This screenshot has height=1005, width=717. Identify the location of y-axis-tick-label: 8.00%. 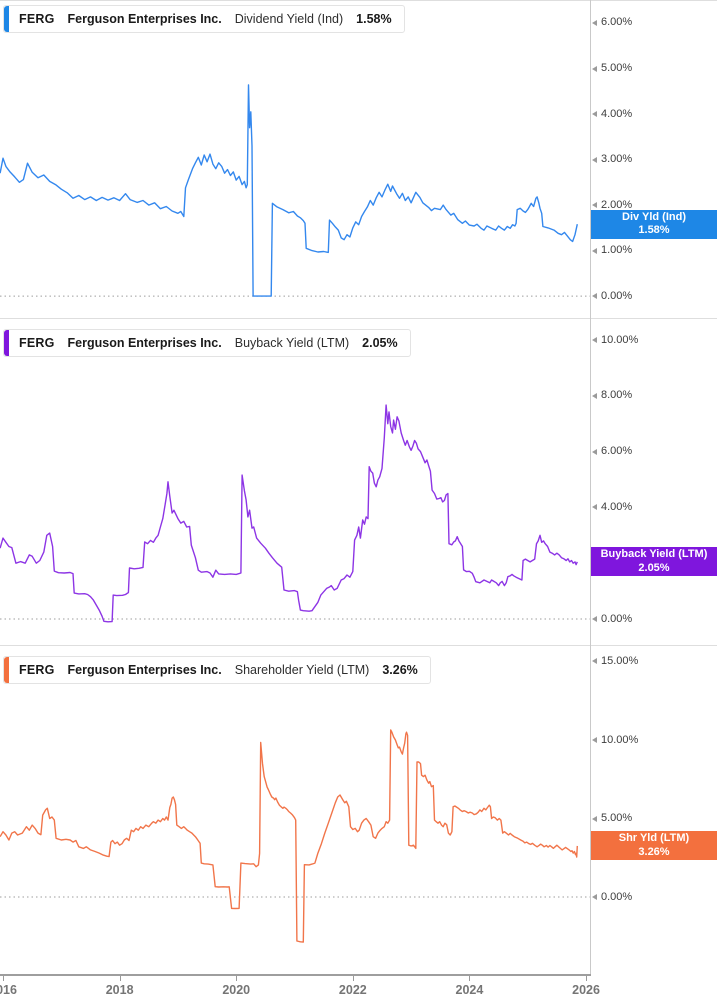
(617, 395).